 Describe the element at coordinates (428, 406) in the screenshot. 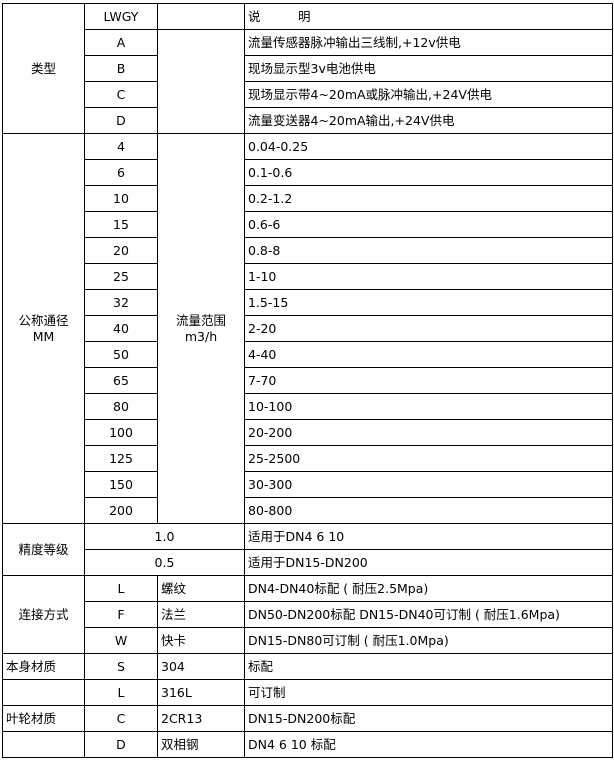

I see `flow-range: 10-100` at that location.